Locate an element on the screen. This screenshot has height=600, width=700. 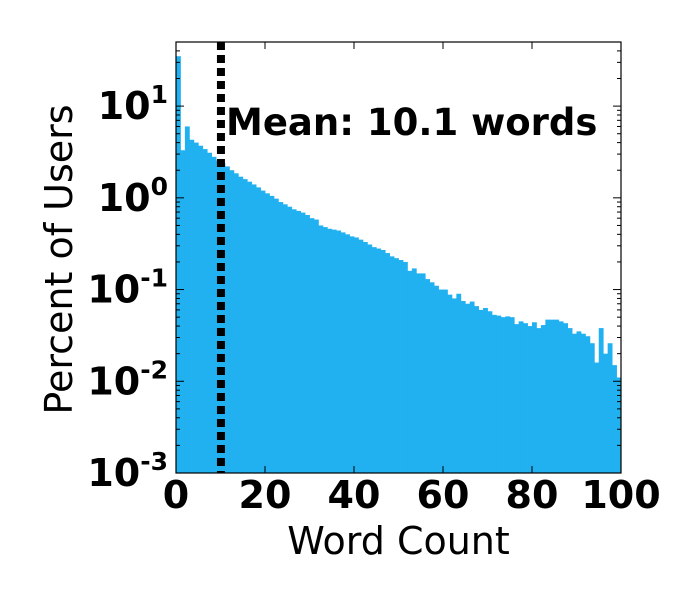
x-tick-label: 60 is located at coordinates (443, 495).